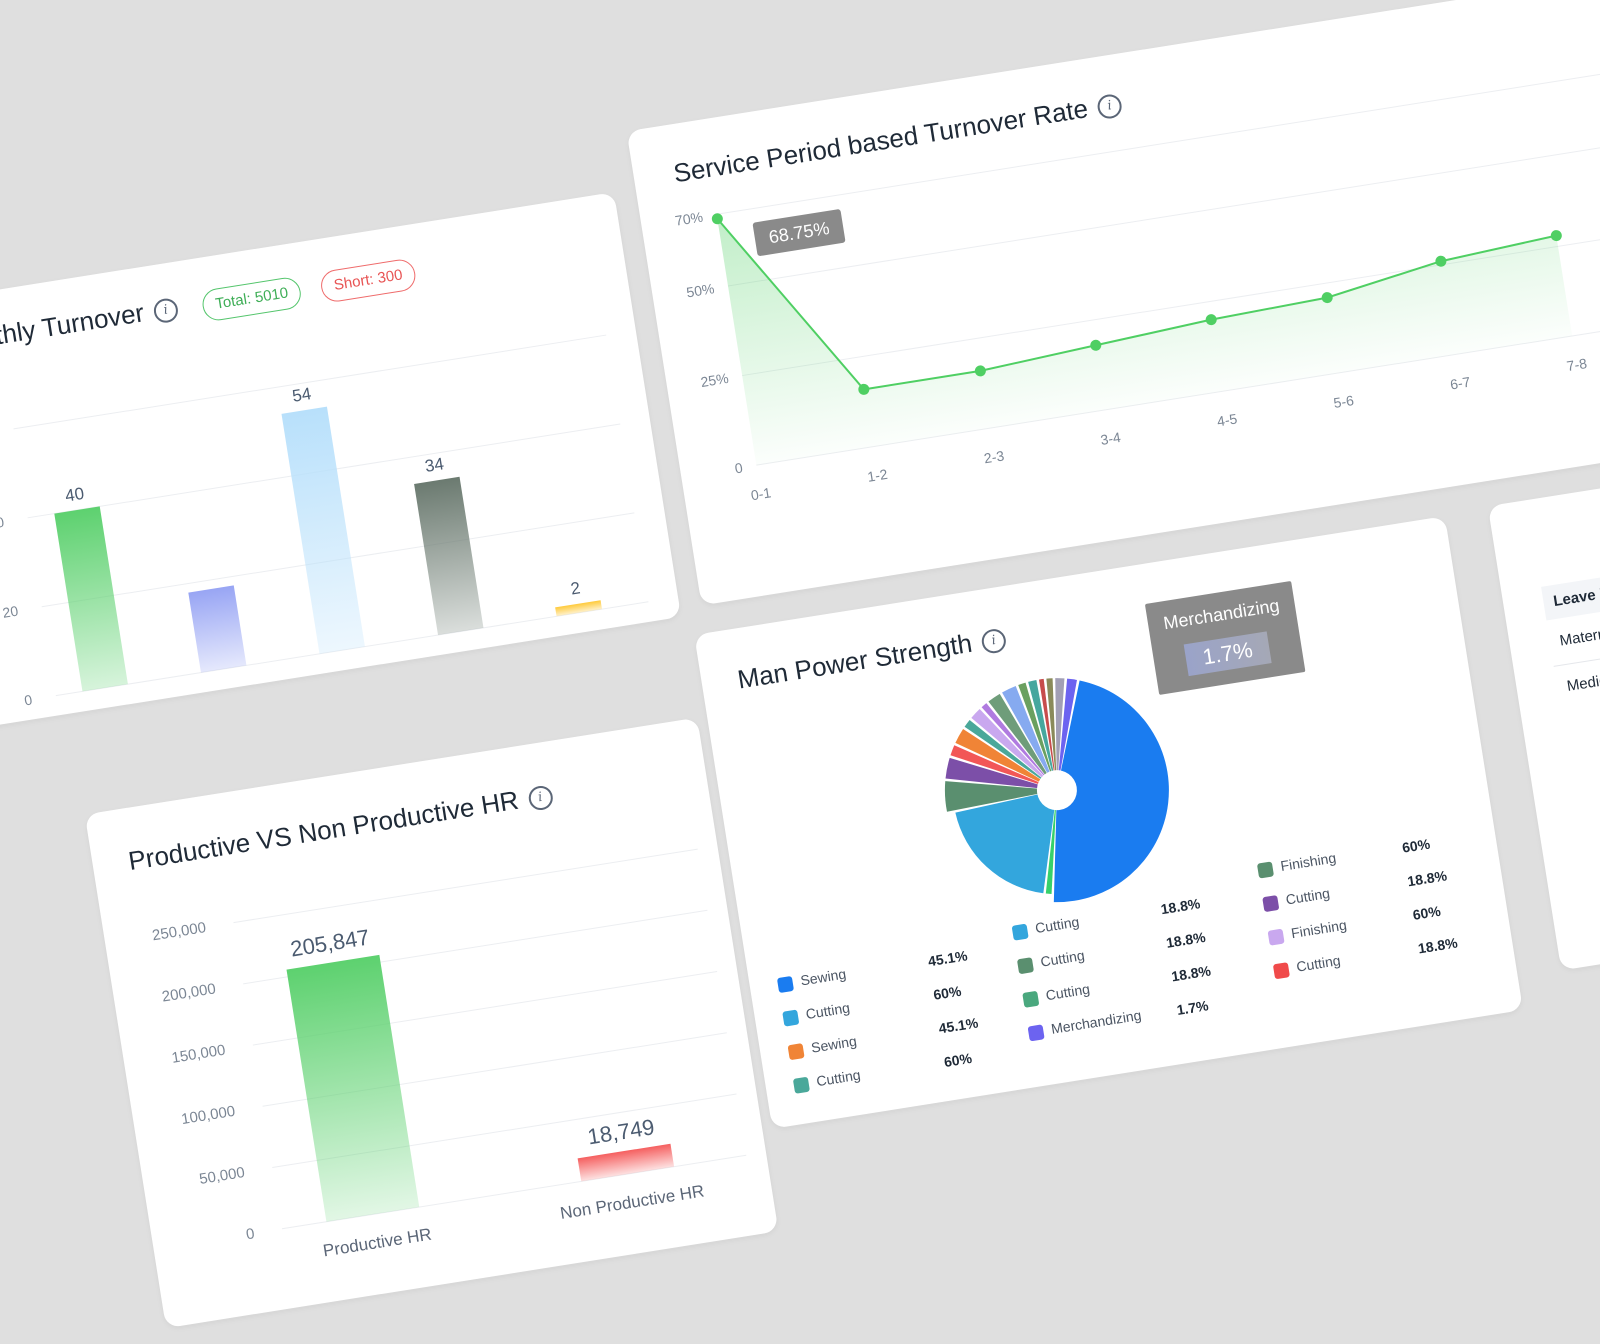  Describe the element at coordinates (621, 1131) in the screenshot. I see `bar-value-label: 18,749` at that location.